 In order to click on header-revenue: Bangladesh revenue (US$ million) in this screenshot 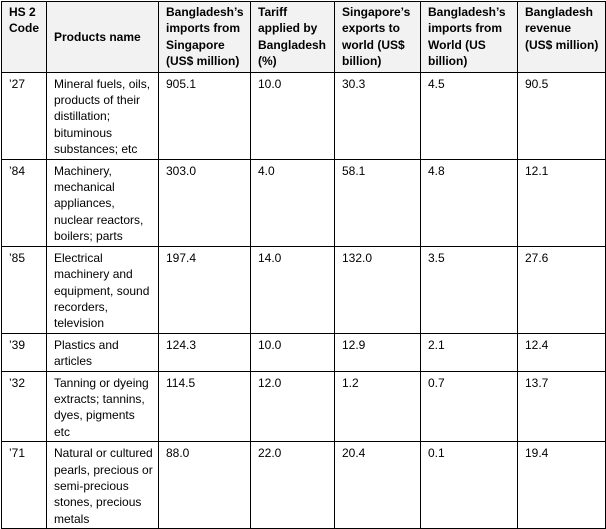, I will do `click(561, 37)`.